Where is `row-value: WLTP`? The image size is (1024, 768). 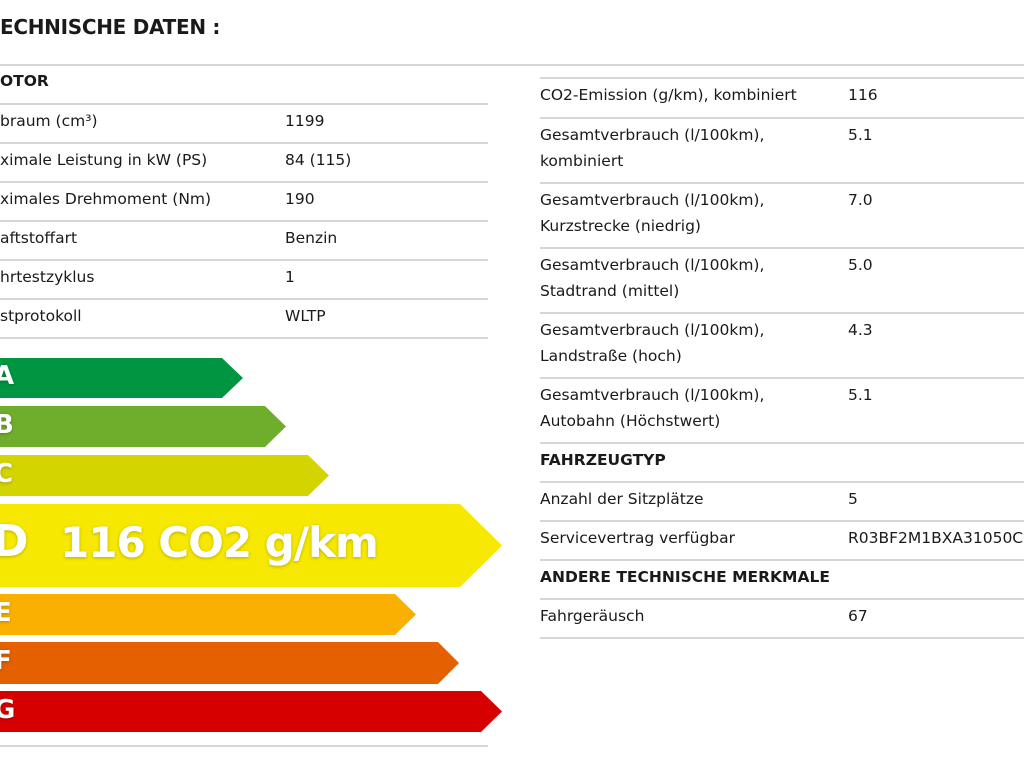
row-value: WLTP is located at coordinates (305, 316).